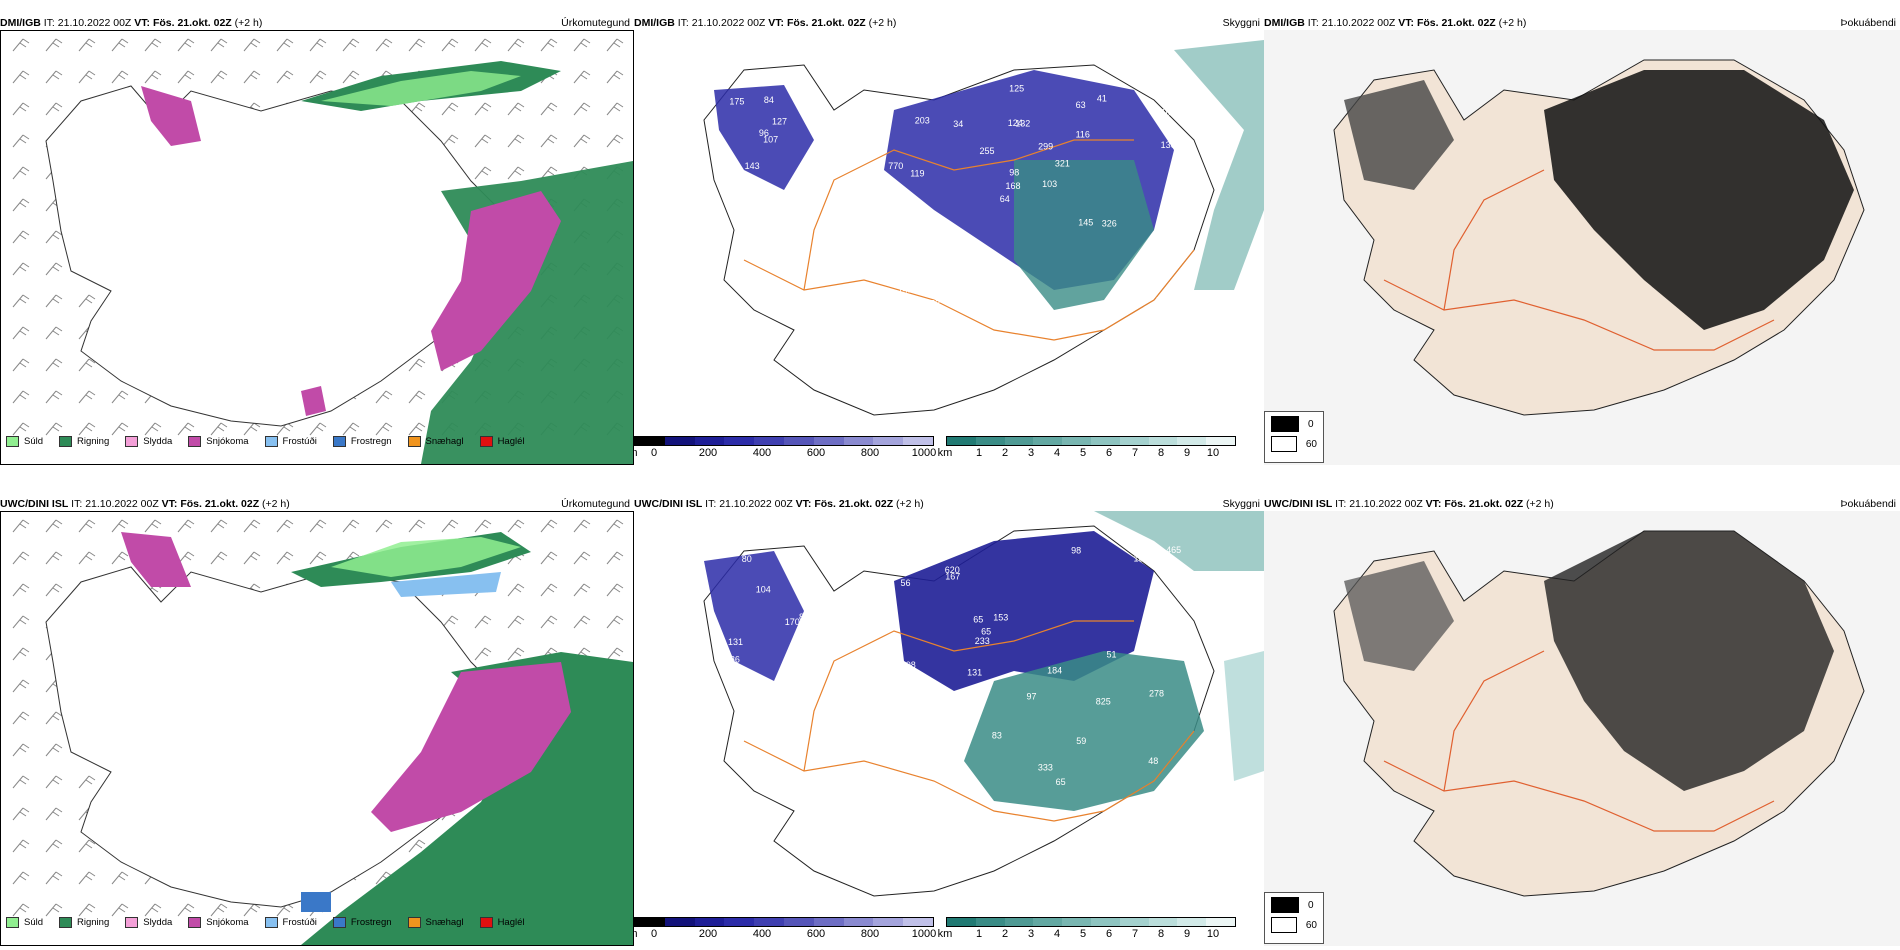  I want to click on visibility-value: 103, so click(1049, 184).